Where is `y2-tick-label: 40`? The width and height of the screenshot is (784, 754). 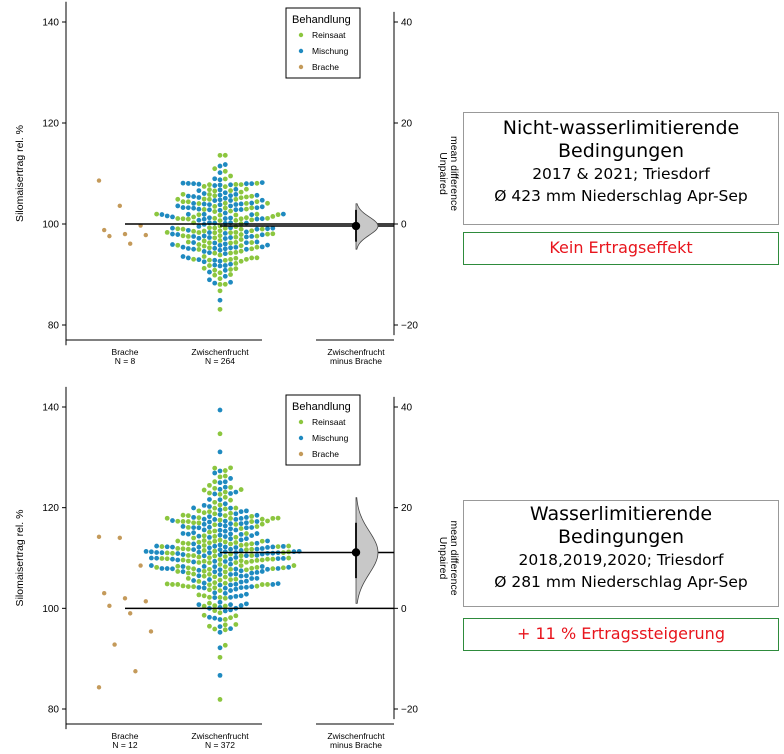
y2-tick-label: 40 is located at coordinates (407, 408).